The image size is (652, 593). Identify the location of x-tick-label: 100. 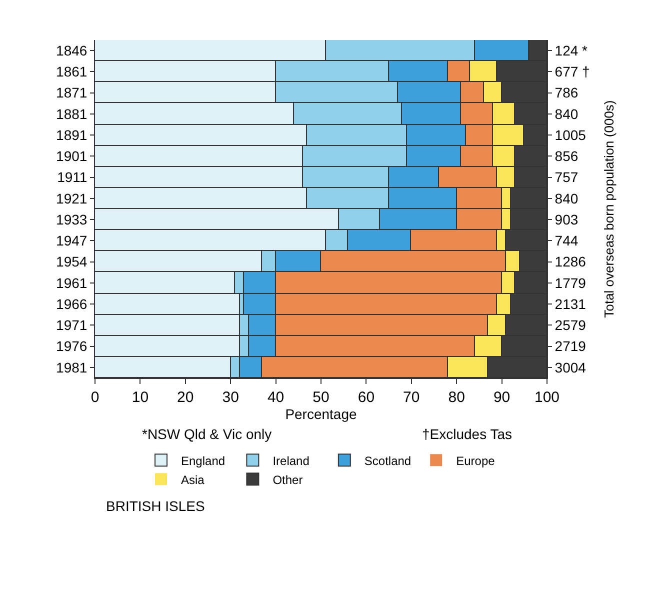
(547, 397).